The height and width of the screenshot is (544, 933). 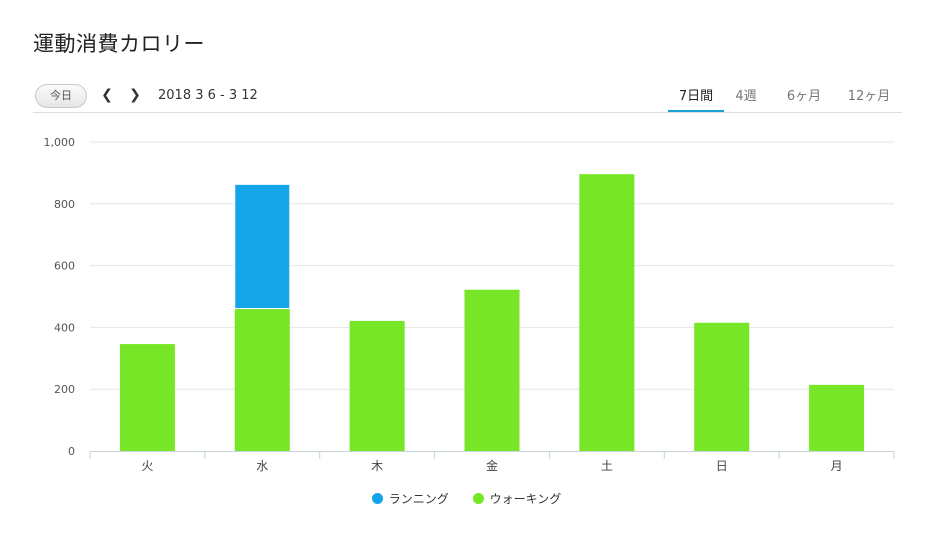 I want to click on chart-legend: ランニング ウォーキング, so click(x=466, y=498).